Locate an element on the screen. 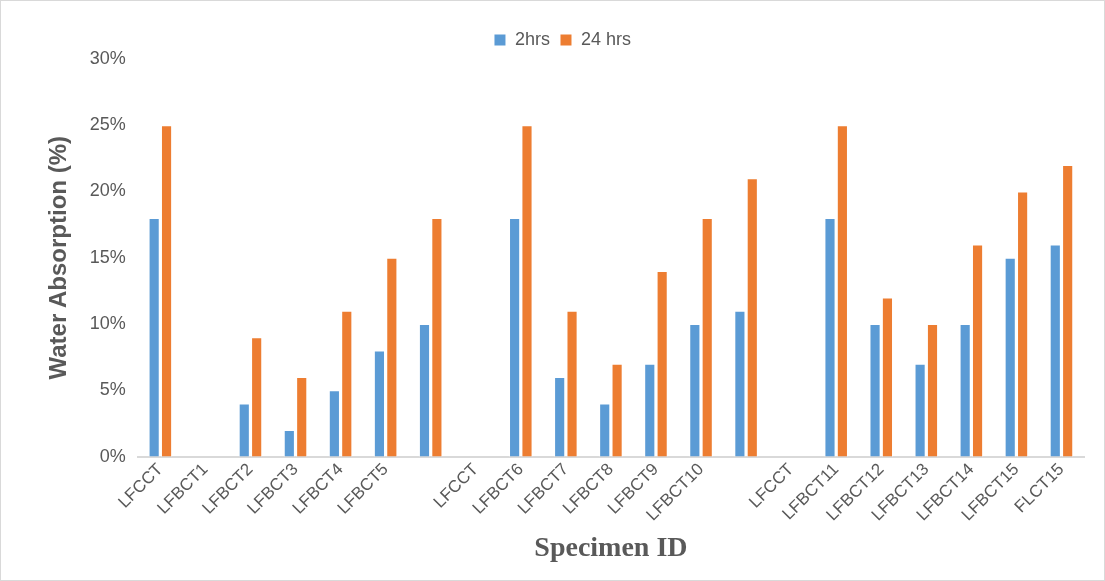 Image resolution: width=1105 pixels, height=581 pixels. y-tick-label: 0% is located at coordinates (112, 455).